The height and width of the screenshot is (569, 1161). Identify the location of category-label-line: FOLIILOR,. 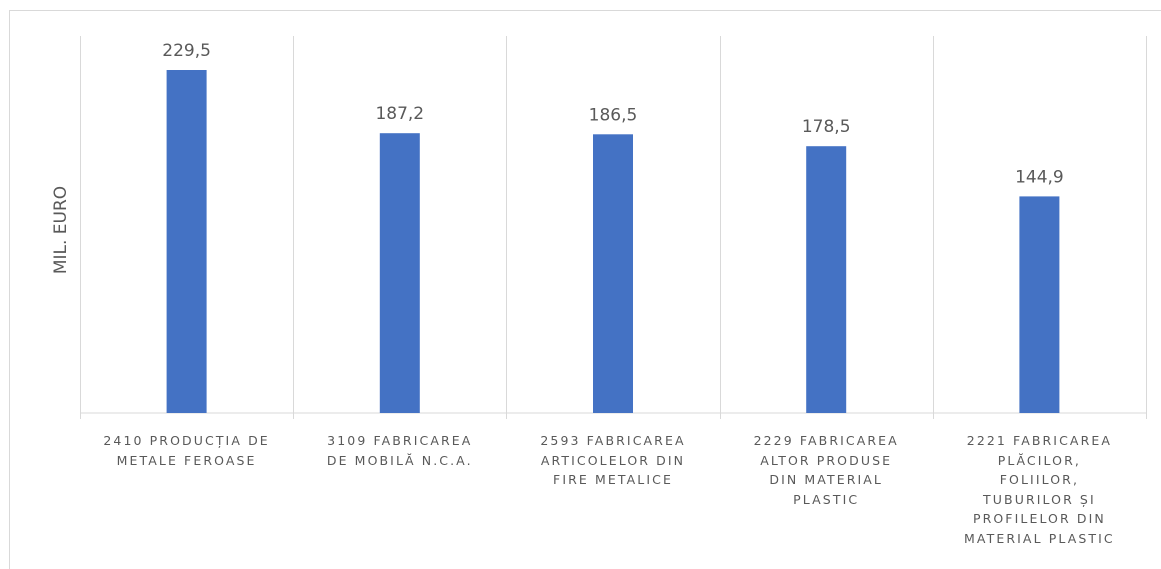
(1039, 479).